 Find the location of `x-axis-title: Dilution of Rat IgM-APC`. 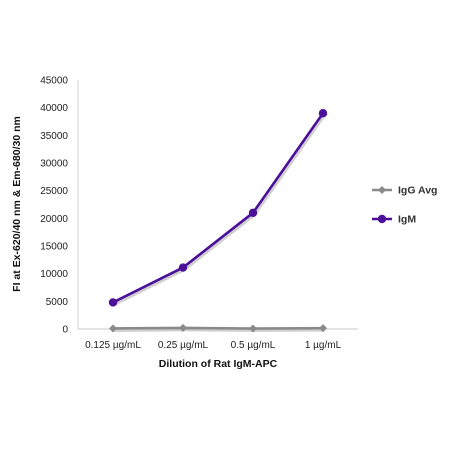

x-axis-title: Dilution of Rat IgM-APC is located at coordinates (218, 364).